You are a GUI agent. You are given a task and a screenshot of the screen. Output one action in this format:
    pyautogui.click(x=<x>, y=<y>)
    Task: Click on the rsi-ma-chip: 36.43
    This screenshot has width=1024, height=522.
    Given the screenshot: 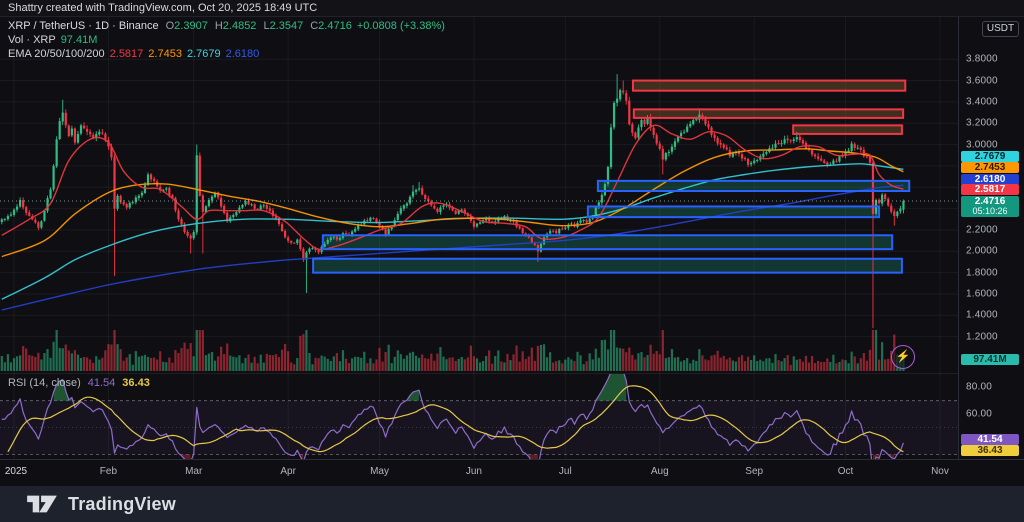 What is the action you would take?
    pyautogui.click(x=990, y=450)
    